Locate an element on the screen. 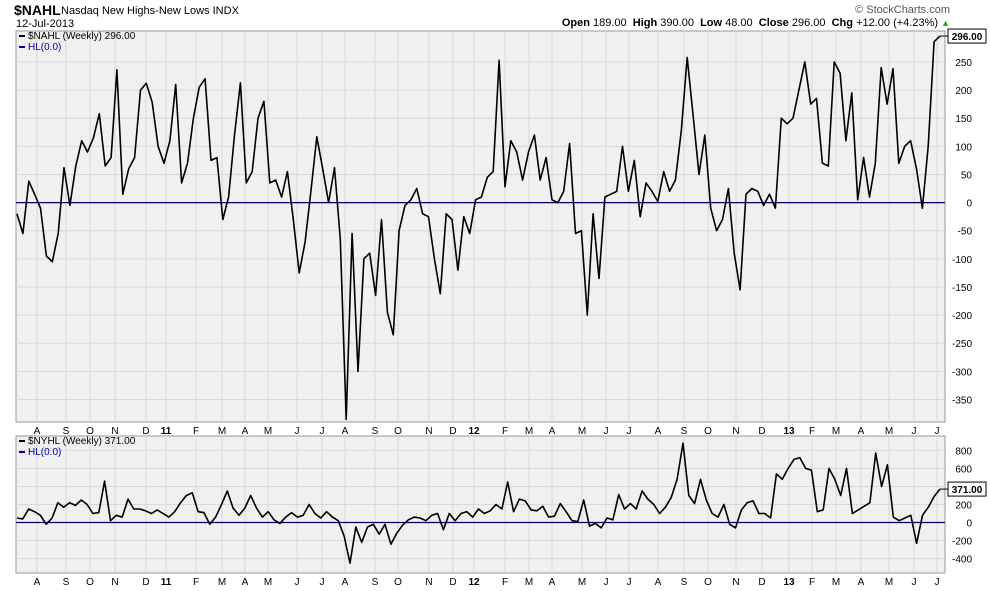 This screenshot has width=990, height=591. high-label: High is located at coordinates (645, 23).